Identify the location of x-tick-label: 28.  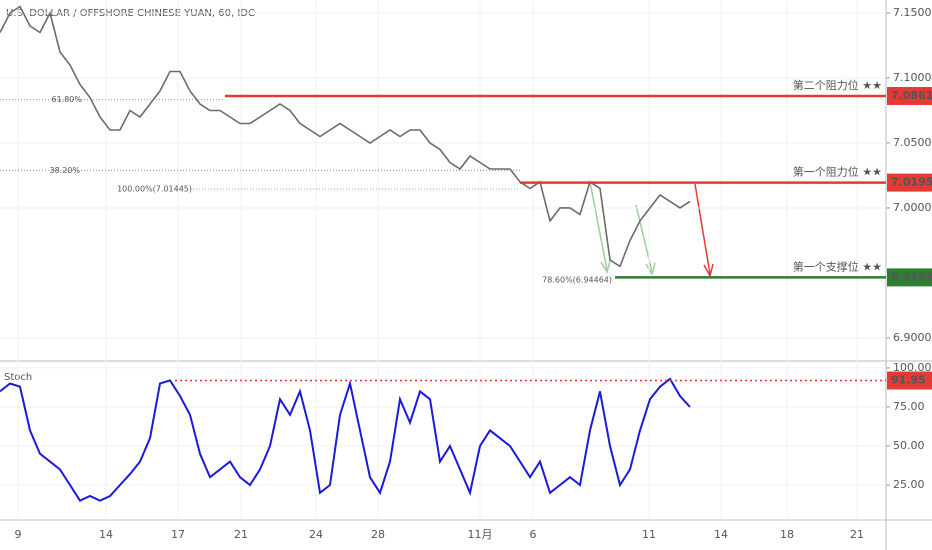
(378, 534).